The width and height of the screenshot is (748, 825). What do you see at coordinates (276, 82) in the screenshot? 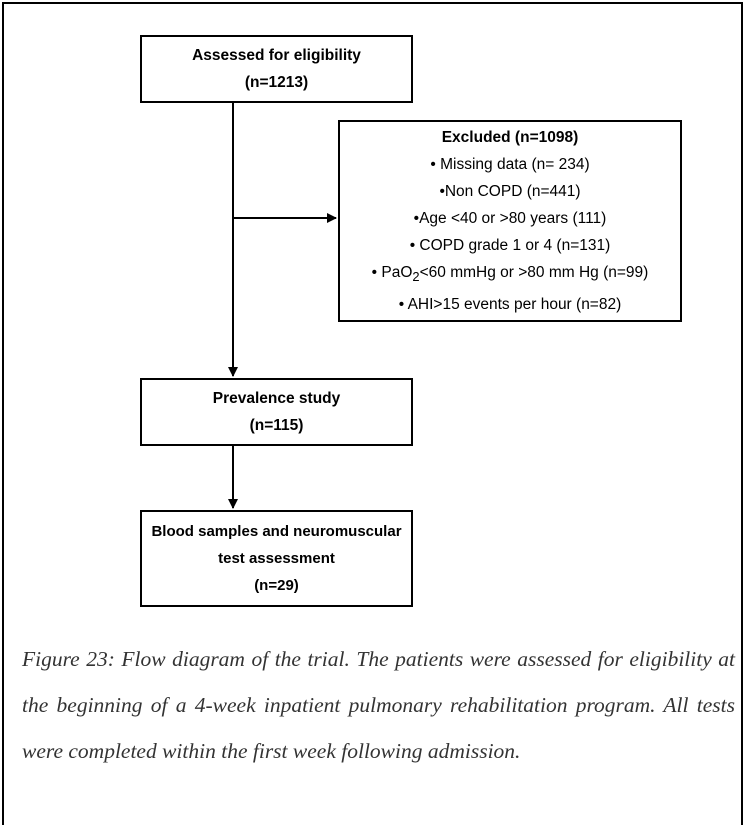
I see `box-count: (n=1213)` at bounding box center [276, 82].